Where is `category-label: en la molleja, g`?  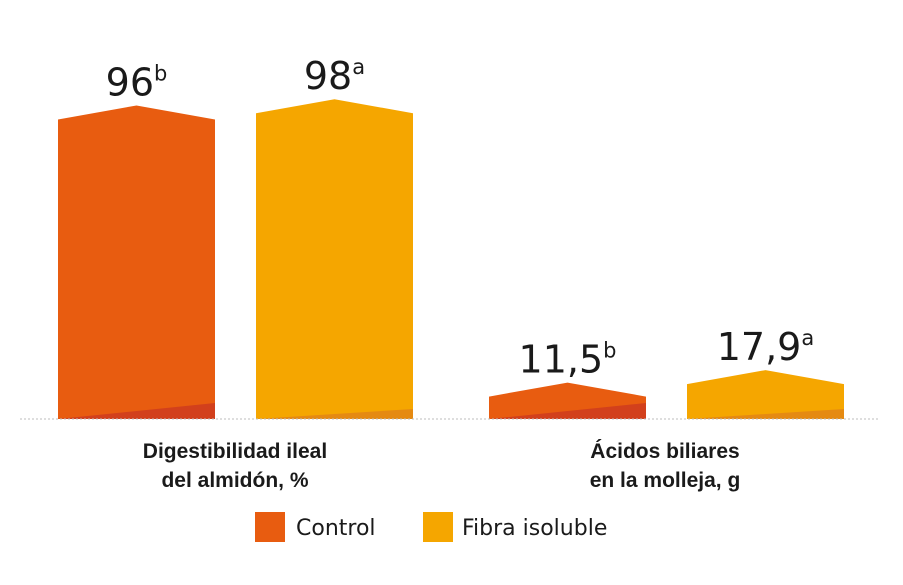 category-label: en la molleja, g is located at coordinates (665, 480).